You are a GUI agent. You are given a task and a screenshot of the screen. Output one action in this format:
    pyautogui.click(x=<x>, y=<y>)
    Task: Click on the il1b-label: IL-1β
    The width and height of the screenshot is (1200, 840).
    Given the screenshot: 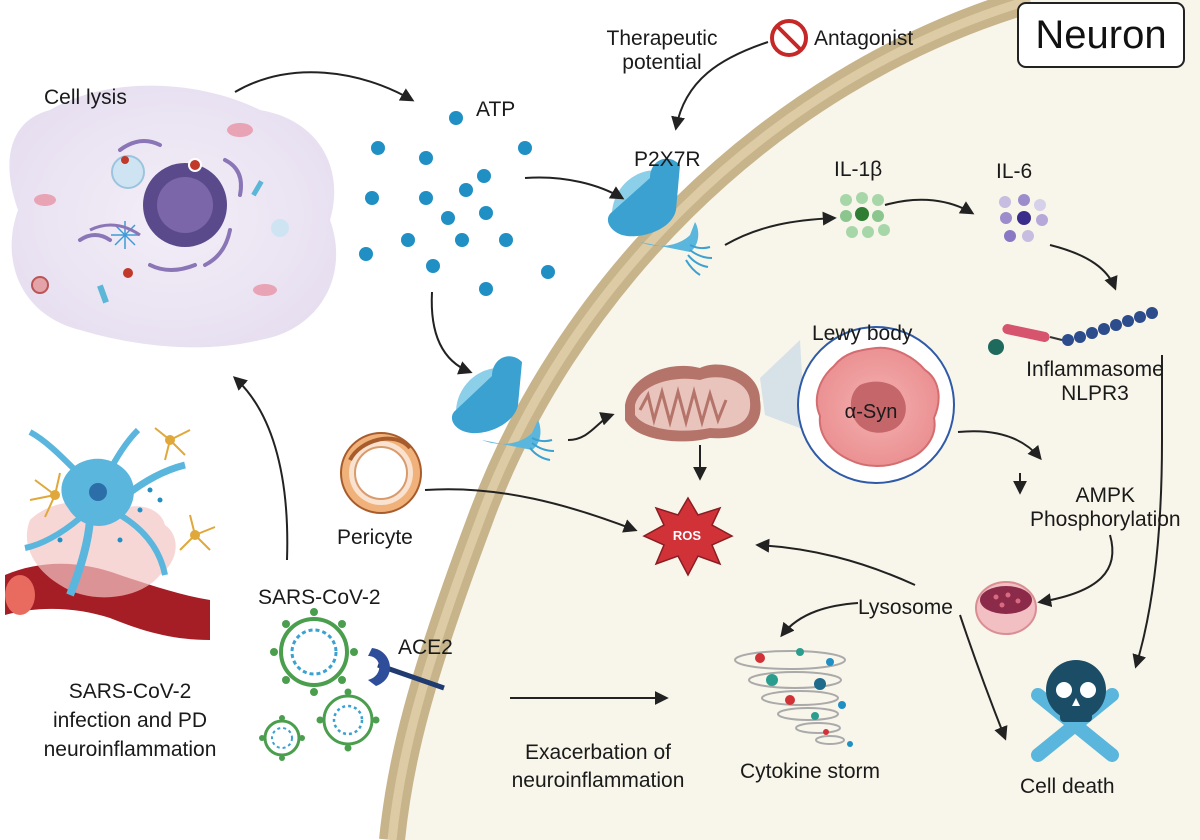 What is the action you would take?
    pyautogui.click(x=858, y=169)
    